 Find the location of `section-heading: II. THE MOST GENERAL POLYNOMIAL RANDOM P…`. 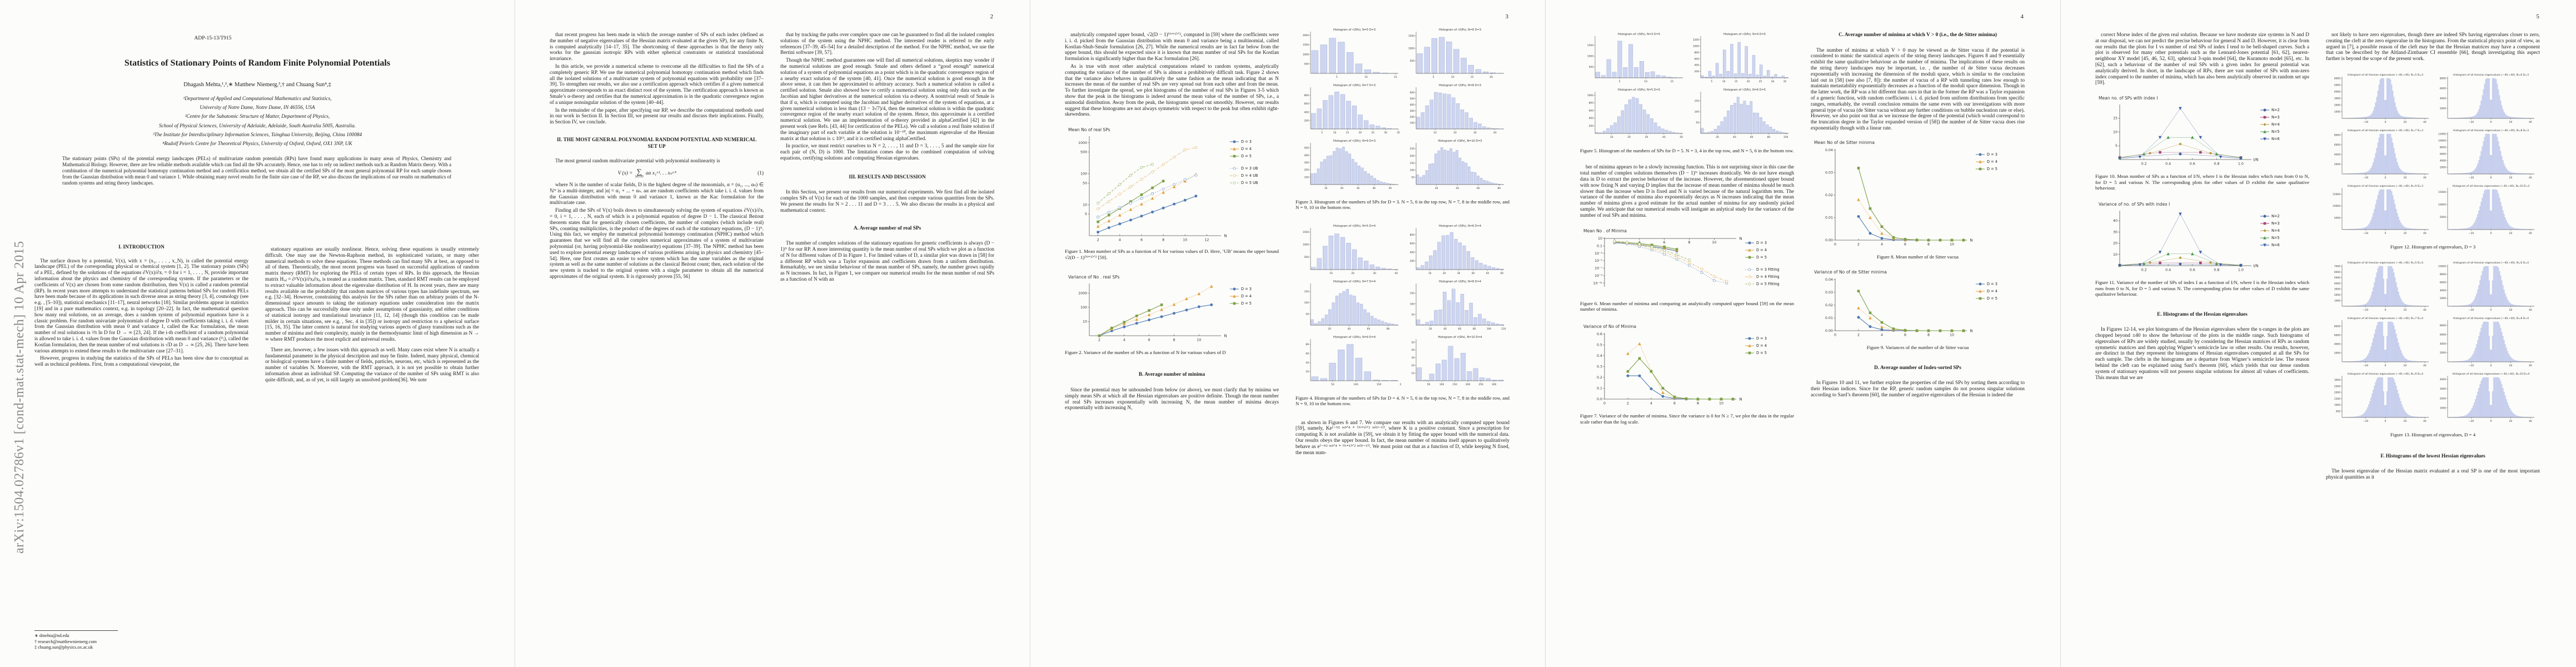

section-heading: II. THE MOST GENERAL POLYNOMIAL RANDOM P… is located at coordinates (656, 143).